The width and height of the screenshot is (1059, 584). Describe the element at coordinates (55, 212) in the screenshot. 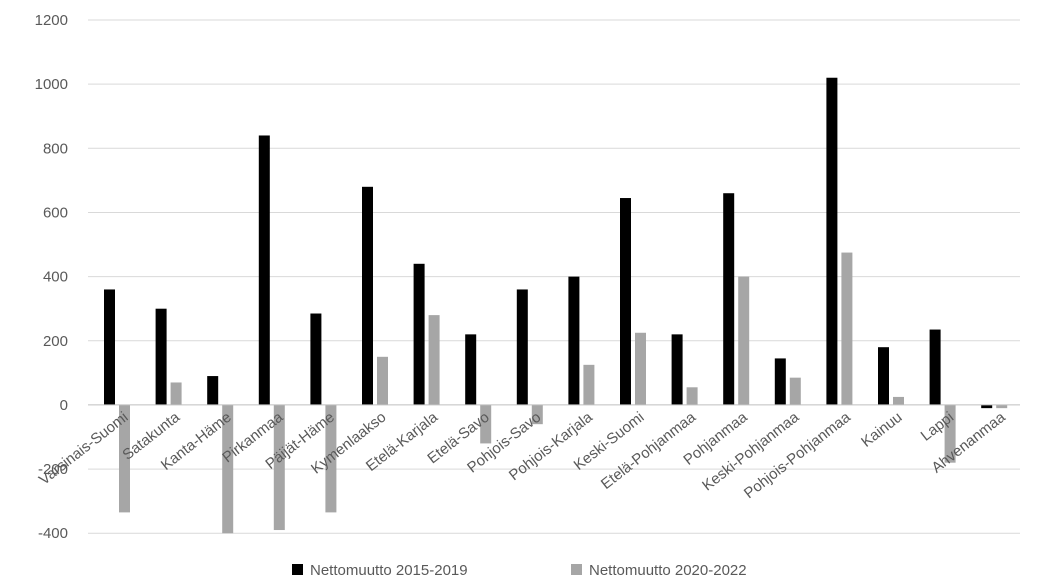

I see `y-tick-label: 600` at that location.